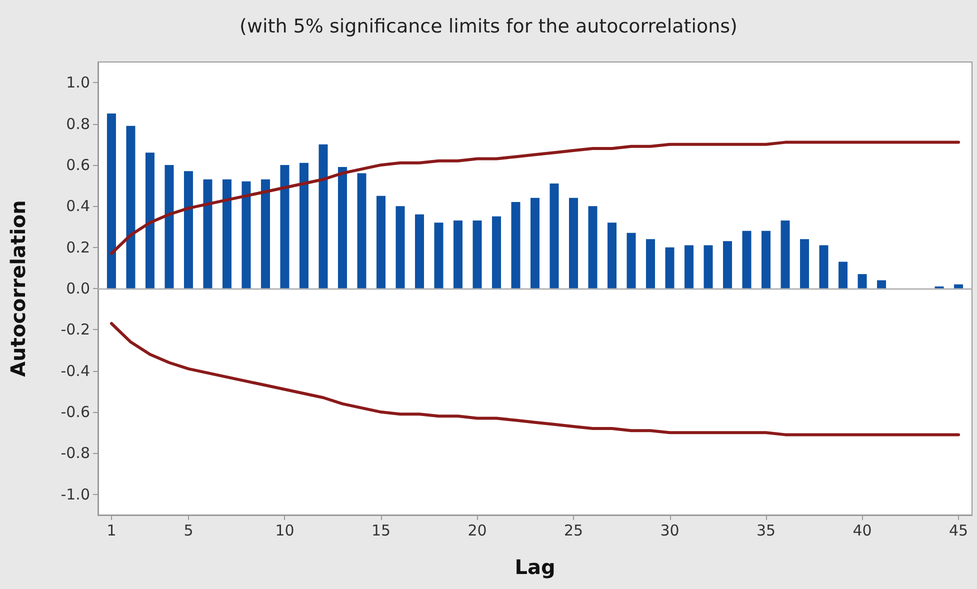 The height and width of the screenshot is (589, 977). Describe the element at coordinates (78, 165) in the screenshot. I see `y-tick-label: 0.6` at that location.